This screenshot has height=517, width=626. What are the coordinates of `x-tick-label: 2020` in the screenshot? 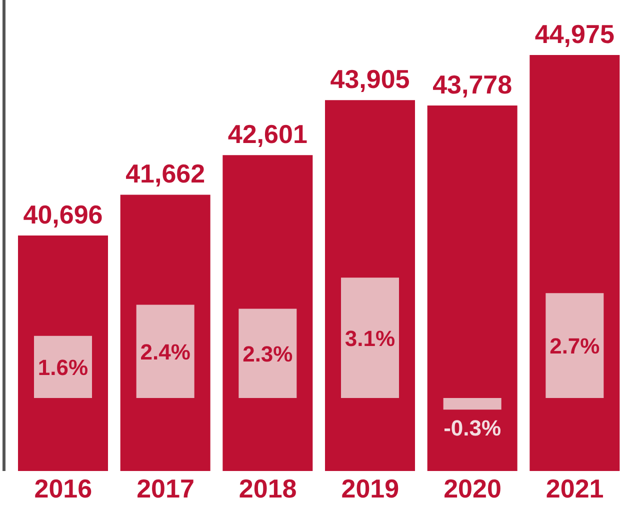 It's located at (473, 488).